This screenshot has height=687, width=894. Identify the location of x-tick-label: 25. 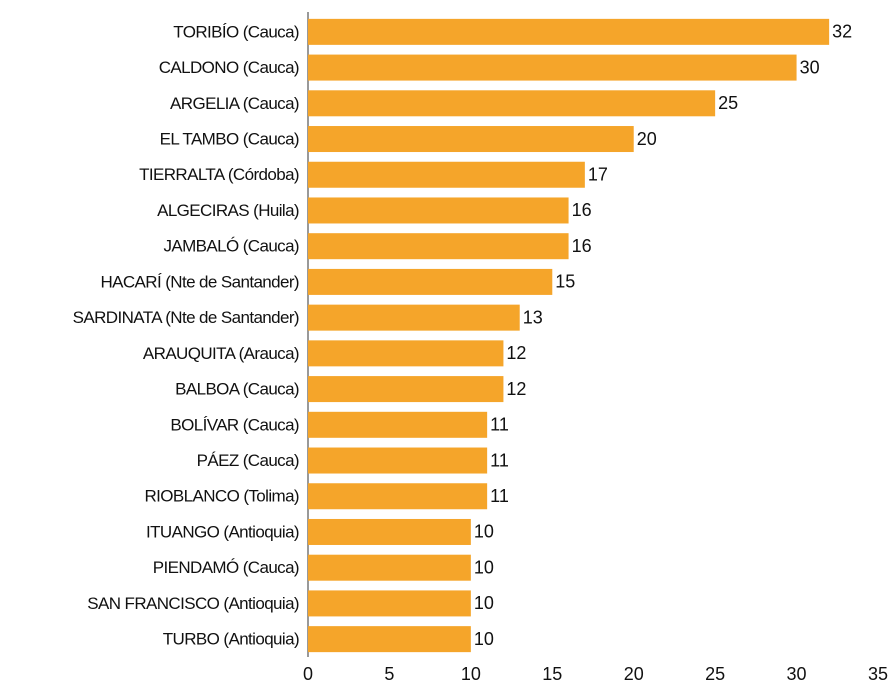
(715, 674).